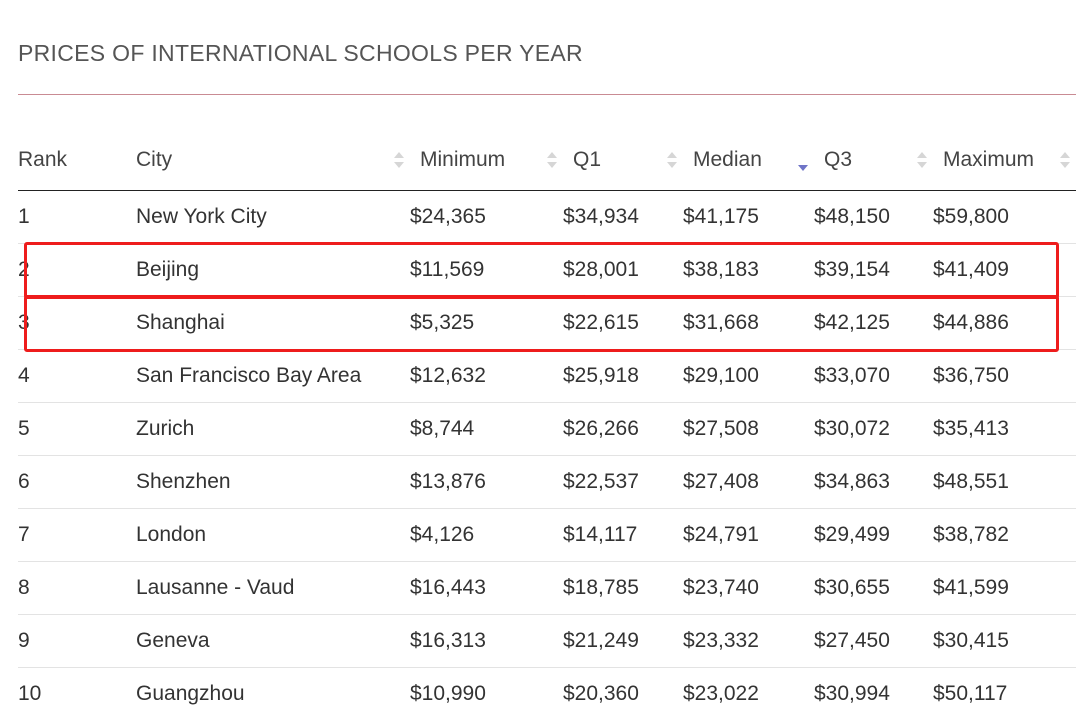  Describe the element at coordinates (989, 159) in the screenshot. I see `column-header-label: Maximum` at that location.